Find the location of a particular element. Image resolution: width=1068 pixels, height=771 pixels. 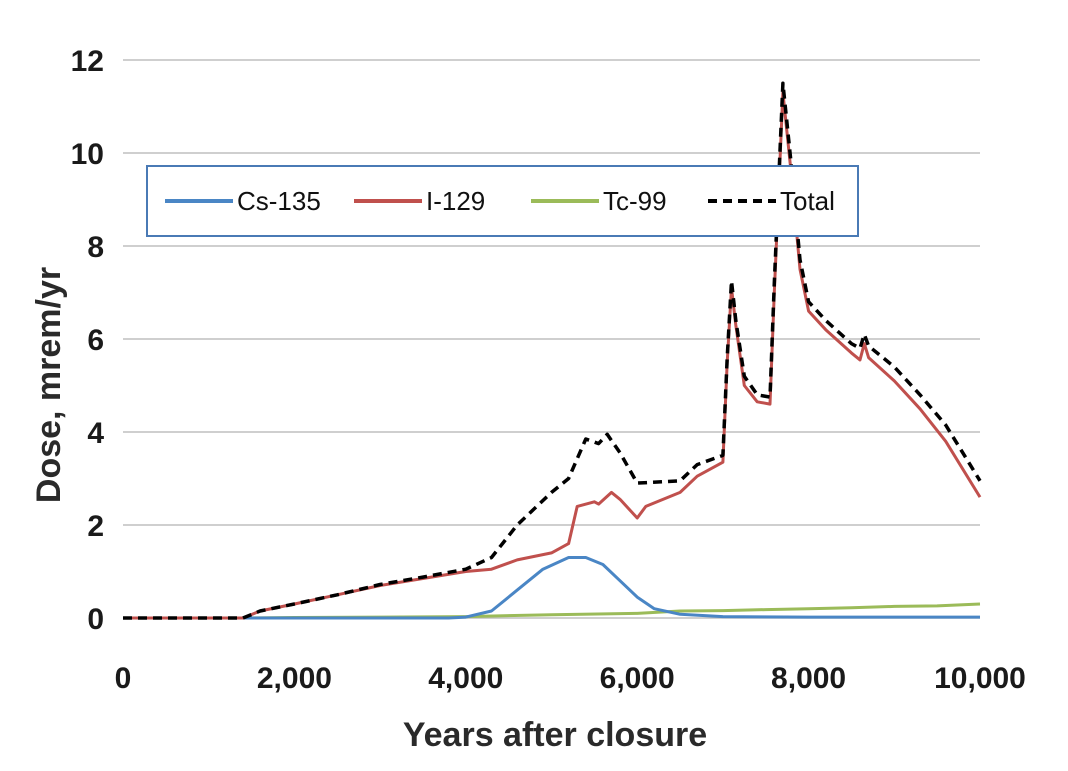

legend-label: Total is located at coordinates (807, 201).